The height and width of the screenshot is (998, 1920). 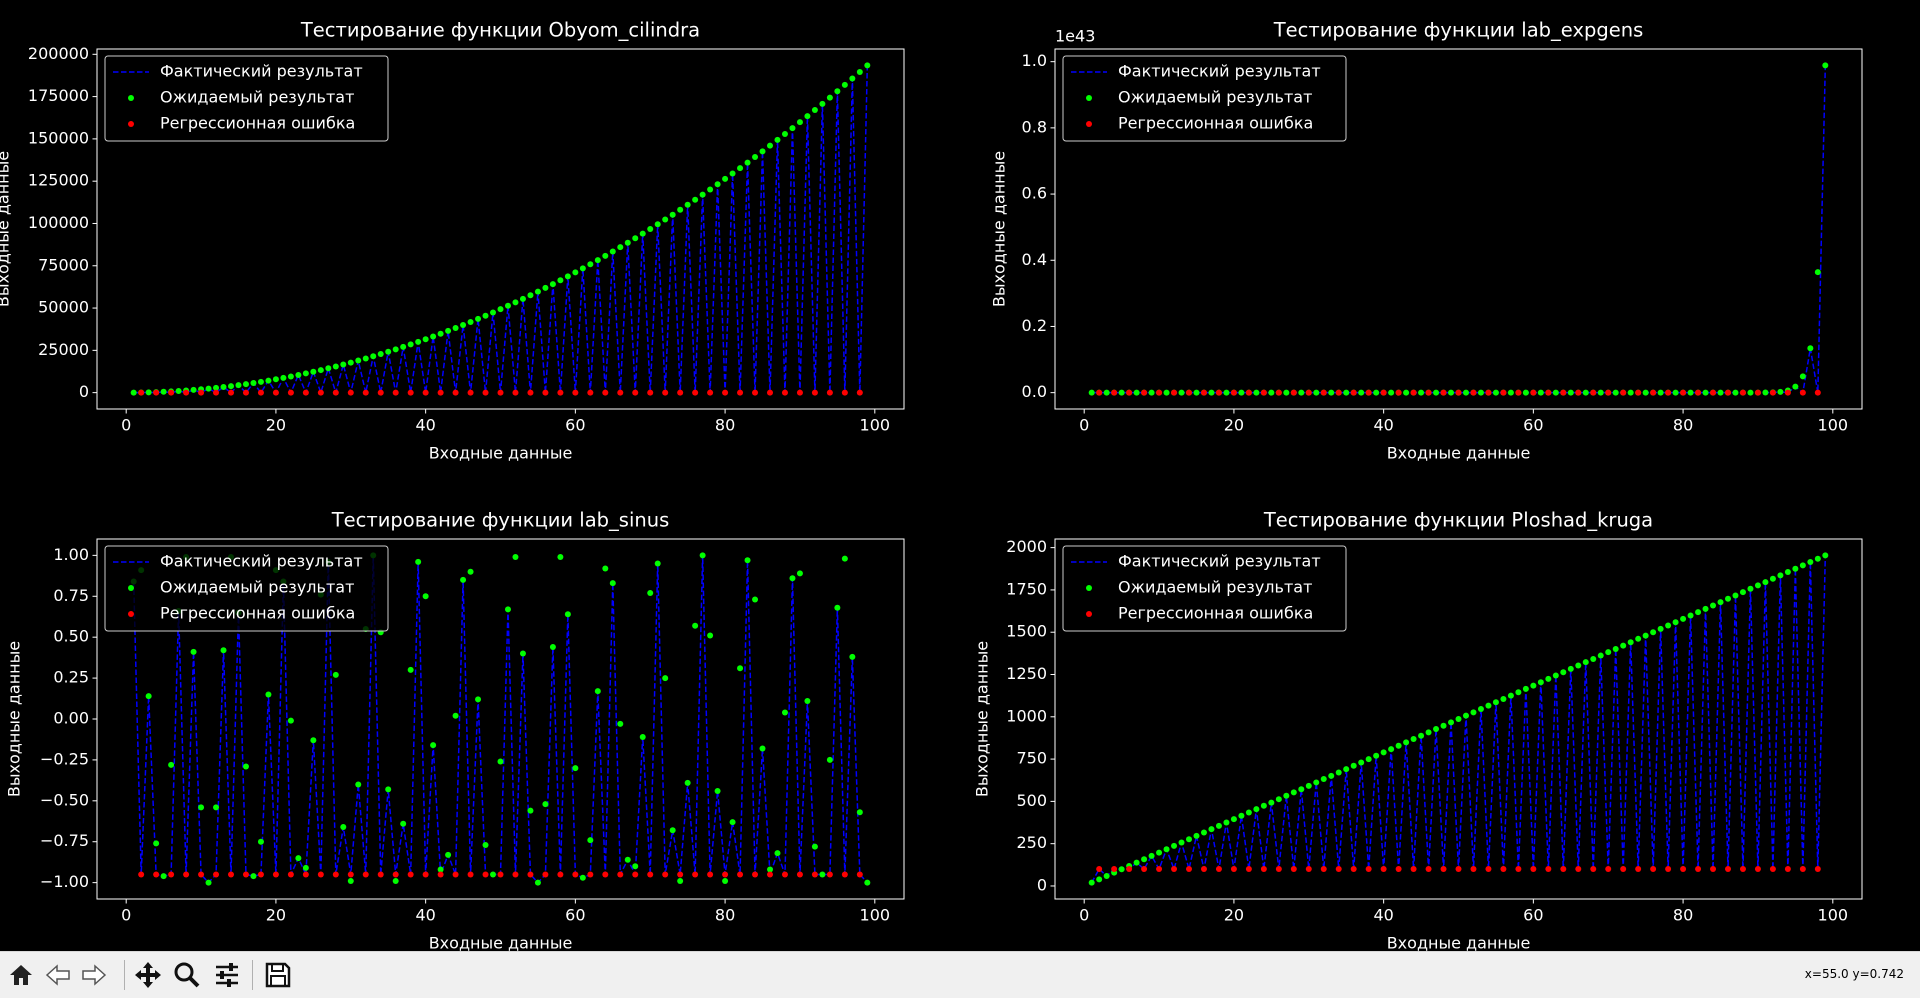 What do you see at coordinates (94, 975) in the screenshot?
I see `forward-button` at bounding box center [94, 975].